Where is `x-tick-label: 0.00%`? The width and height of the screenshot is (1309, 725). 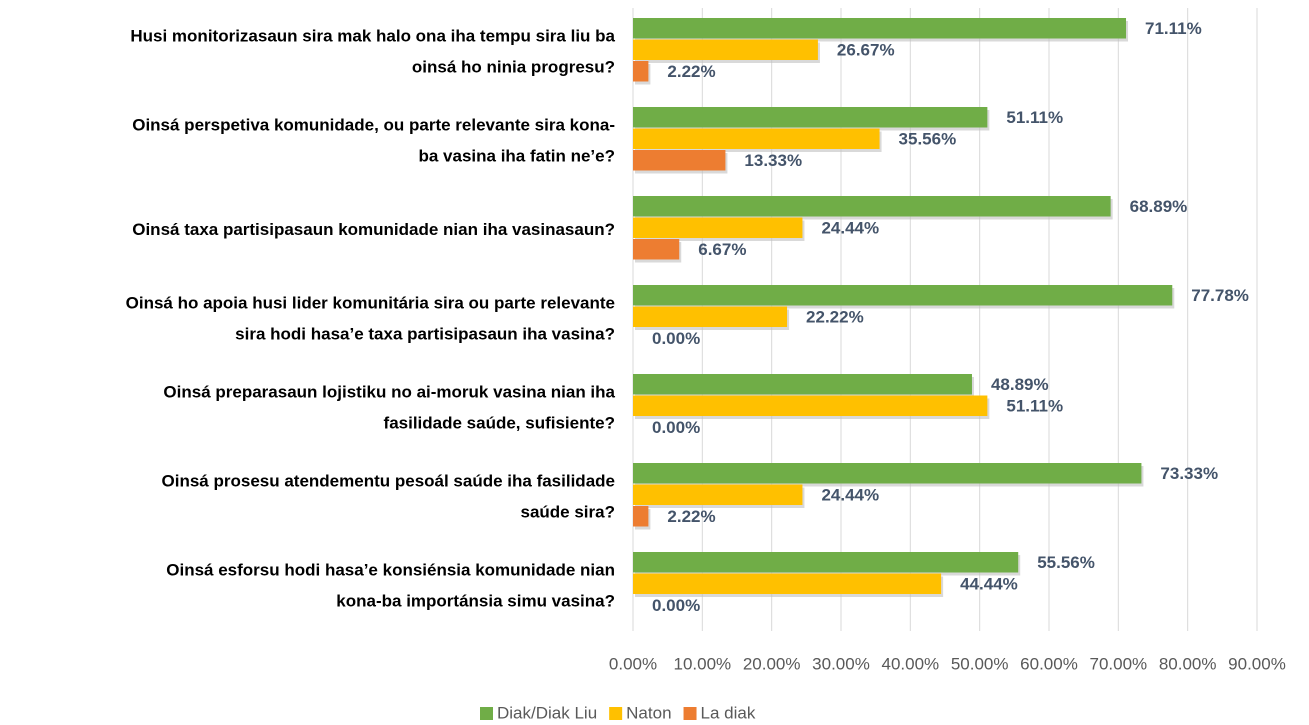 x-tick-label: 0.00% is located at coordinates (633, 663).